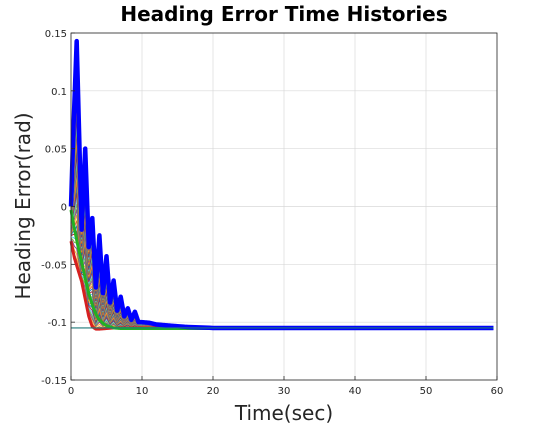 The height and width of the screenshot is (427, 550). Describe the element at coordinates (283, 413) in the screenshot. I see `x-axis-label: Time(sec)` at that location.